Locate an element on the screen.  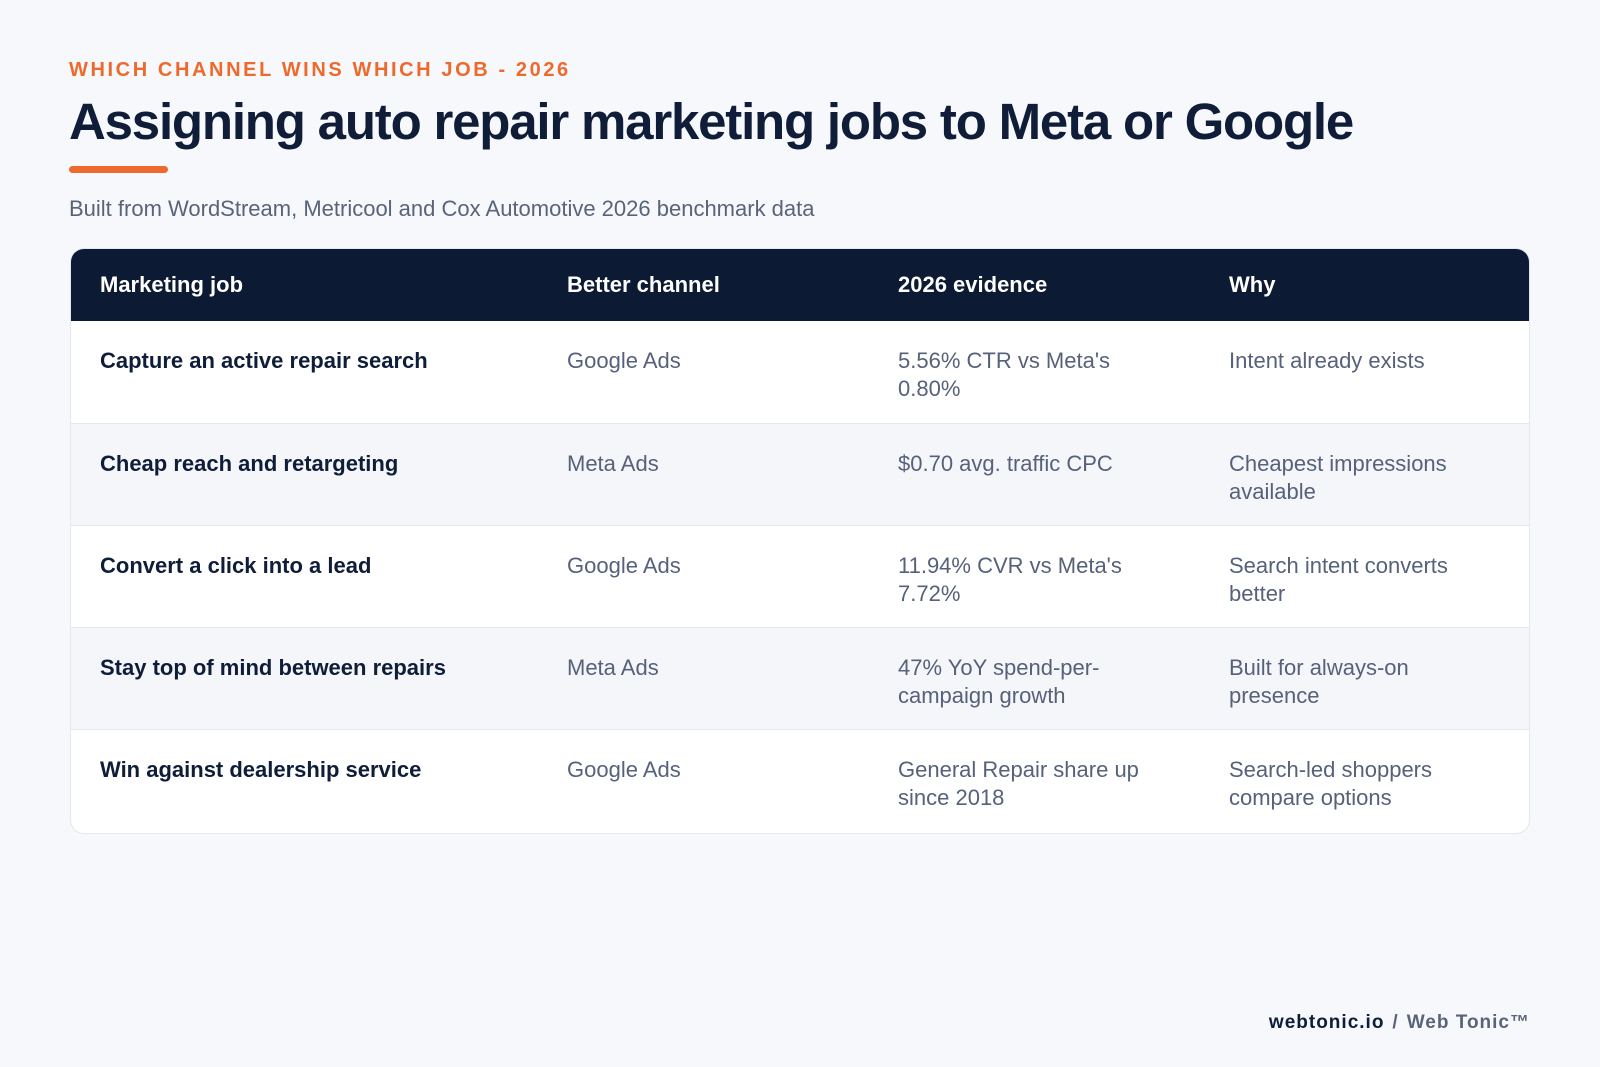
column-header-evidence: 2026 evidence is located at coordinates (973, 284).